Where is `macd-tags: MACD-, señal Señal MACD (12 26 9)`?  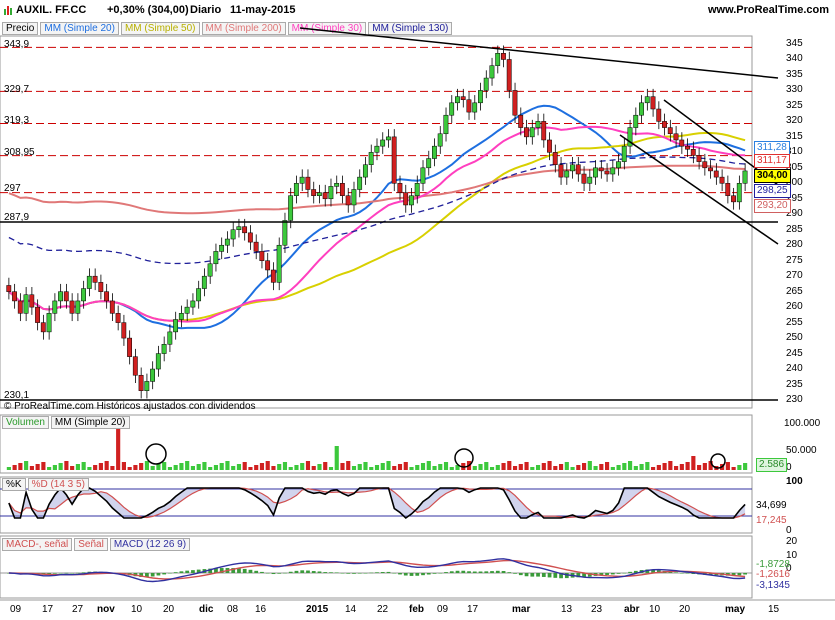 macd-tags: MACD-, señal Señal MACD (12 26 9) is located at coordinates (97, 544).